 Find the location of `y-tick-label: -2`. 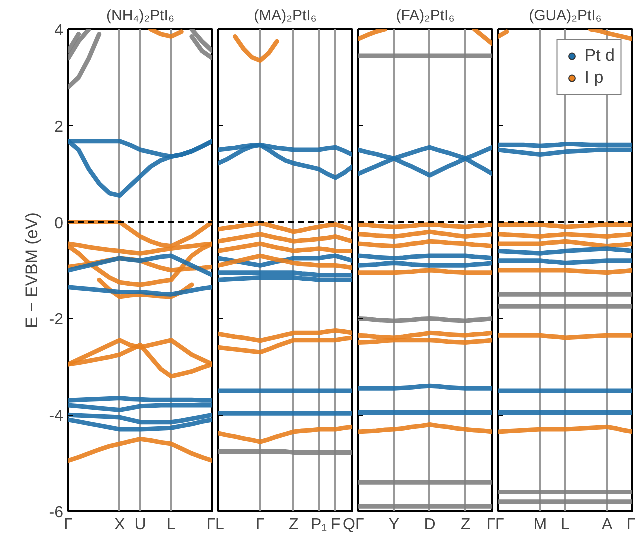

y-tick-label: -2 is located at coordinates (56, 320).